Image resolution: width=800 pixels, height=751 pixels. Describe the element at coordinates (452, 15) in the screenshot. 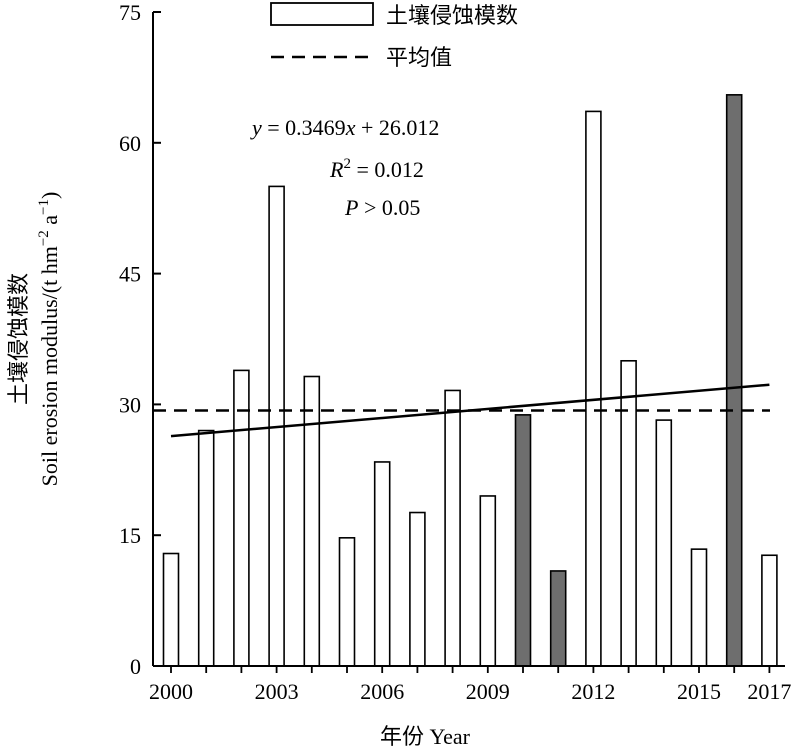

I see `legend-bar-label: 土壤侵蚀模数` at that location.